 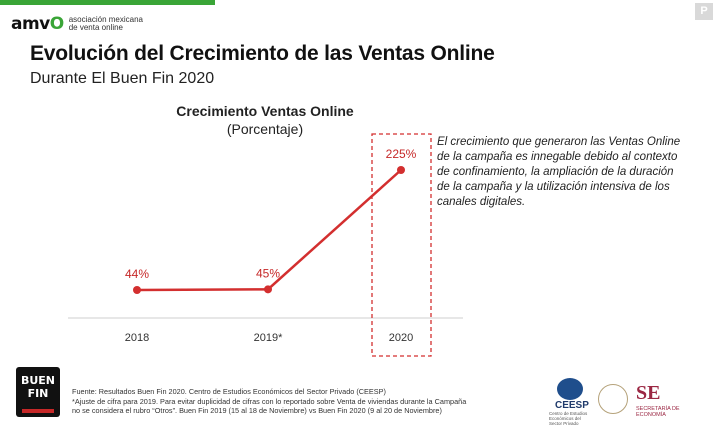 I want to click on highlight-box, so click(x=401, y=245).